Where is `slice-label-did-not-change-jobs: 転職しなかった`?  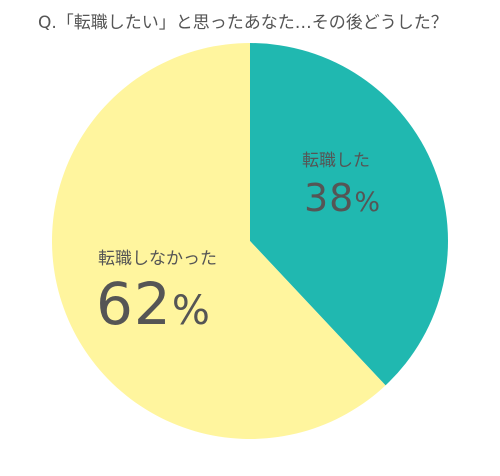 slice-label-did-not-change-jobs: 転職しなかった is located at coordinates (157, 259).